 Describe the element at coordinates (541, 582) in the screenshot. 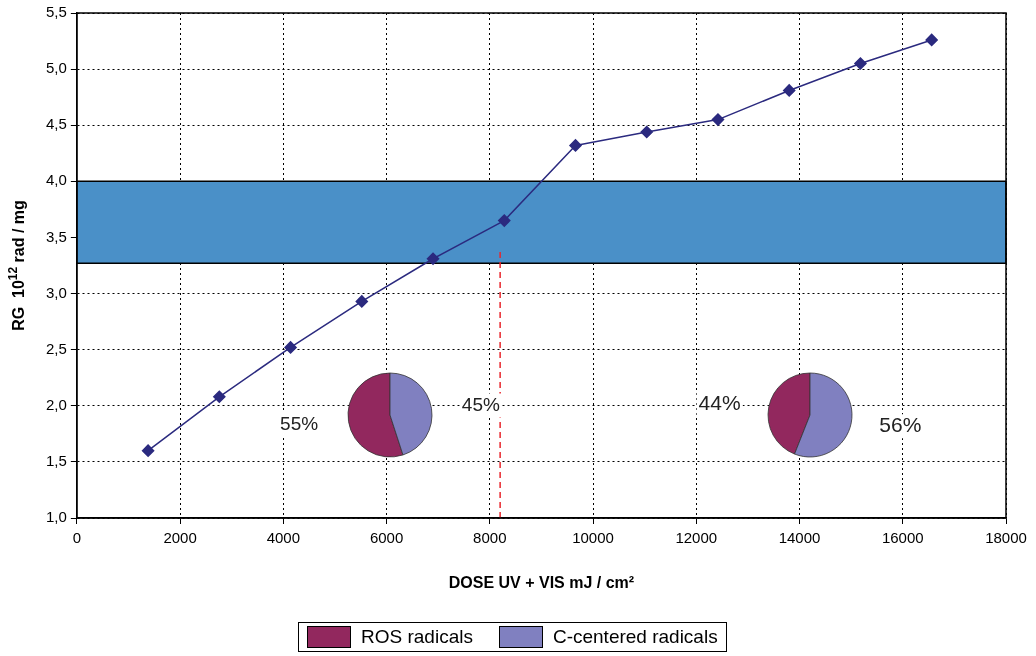

I see `x-axis-title: DOSE UV + VIS mJ / cm²` at that location.